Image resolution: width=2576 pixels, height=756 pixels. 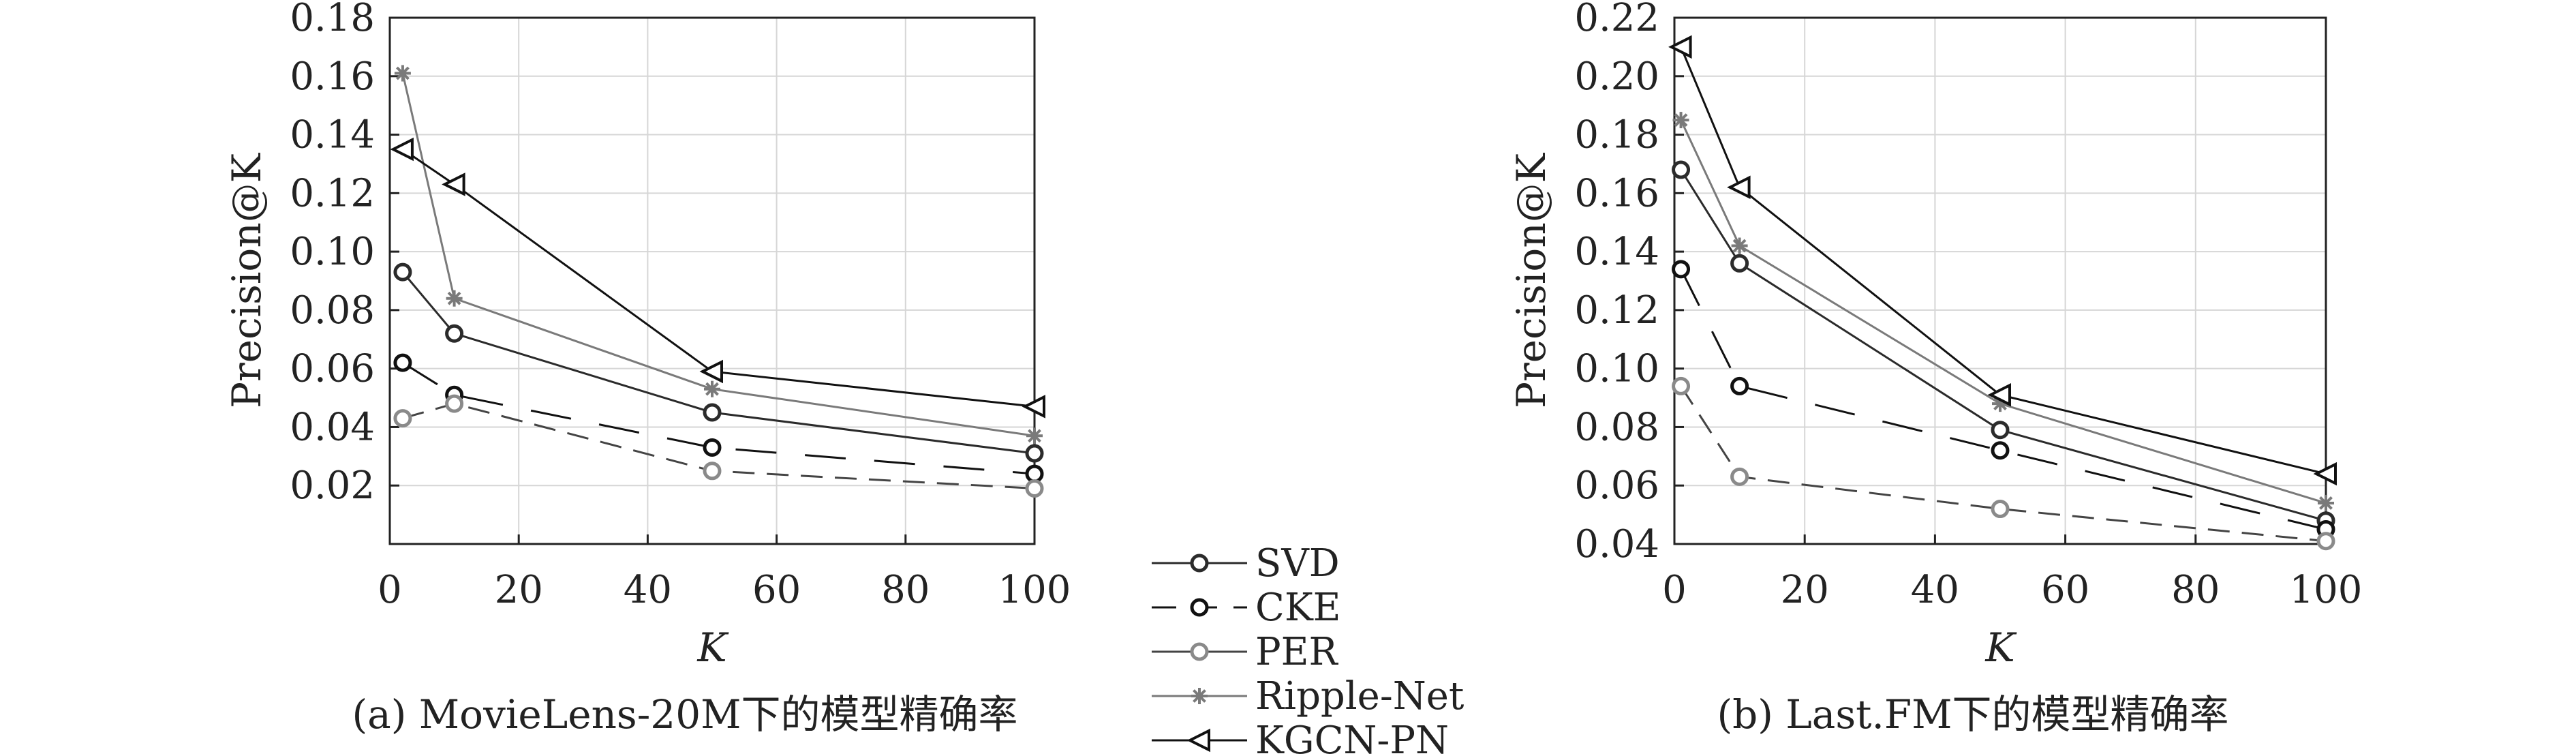 What do you see at coordinates (1199, 607) in the screenshot?
I see `legend-marker-cke` at bounding box center [1199, 607].